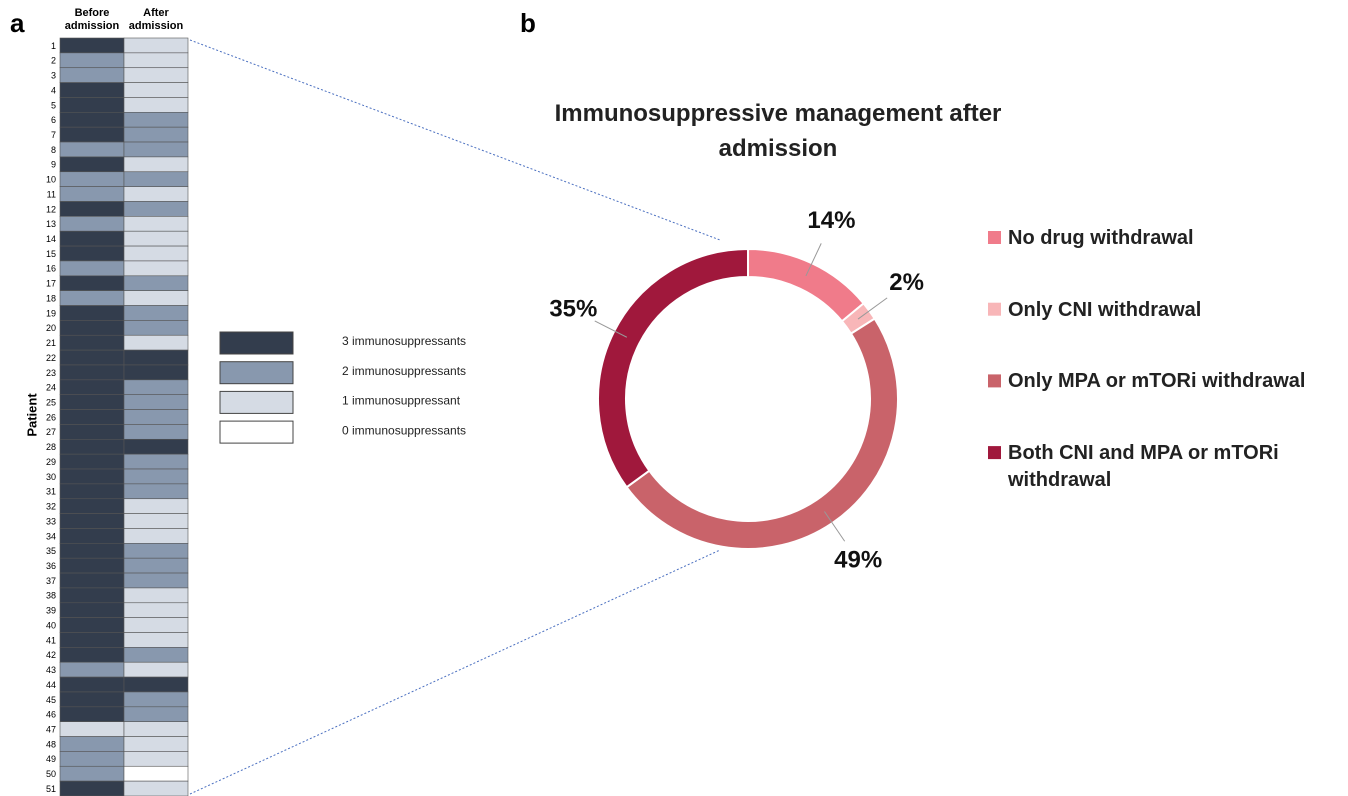 The width and height of the screenshot is (1348, 796). Describe the element at coordinates (51, 625) in the screenshot. I see `row-label: 40` at that location.